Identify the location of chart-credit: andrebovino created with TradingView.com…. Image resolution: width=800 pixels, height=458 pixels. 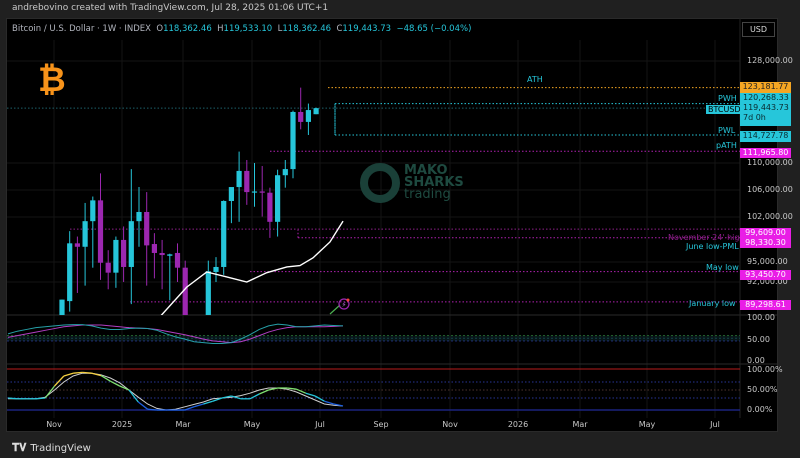
(170, 8).